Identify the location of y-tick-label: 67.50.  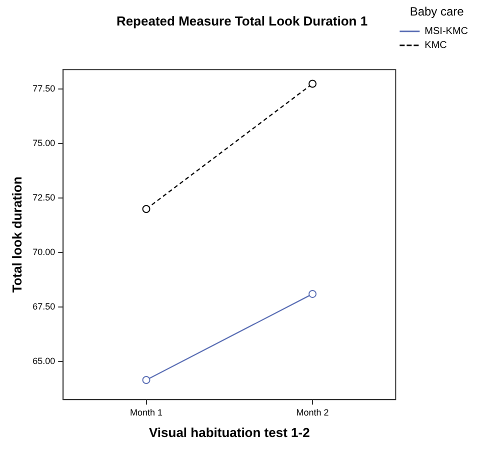
(44, 307).